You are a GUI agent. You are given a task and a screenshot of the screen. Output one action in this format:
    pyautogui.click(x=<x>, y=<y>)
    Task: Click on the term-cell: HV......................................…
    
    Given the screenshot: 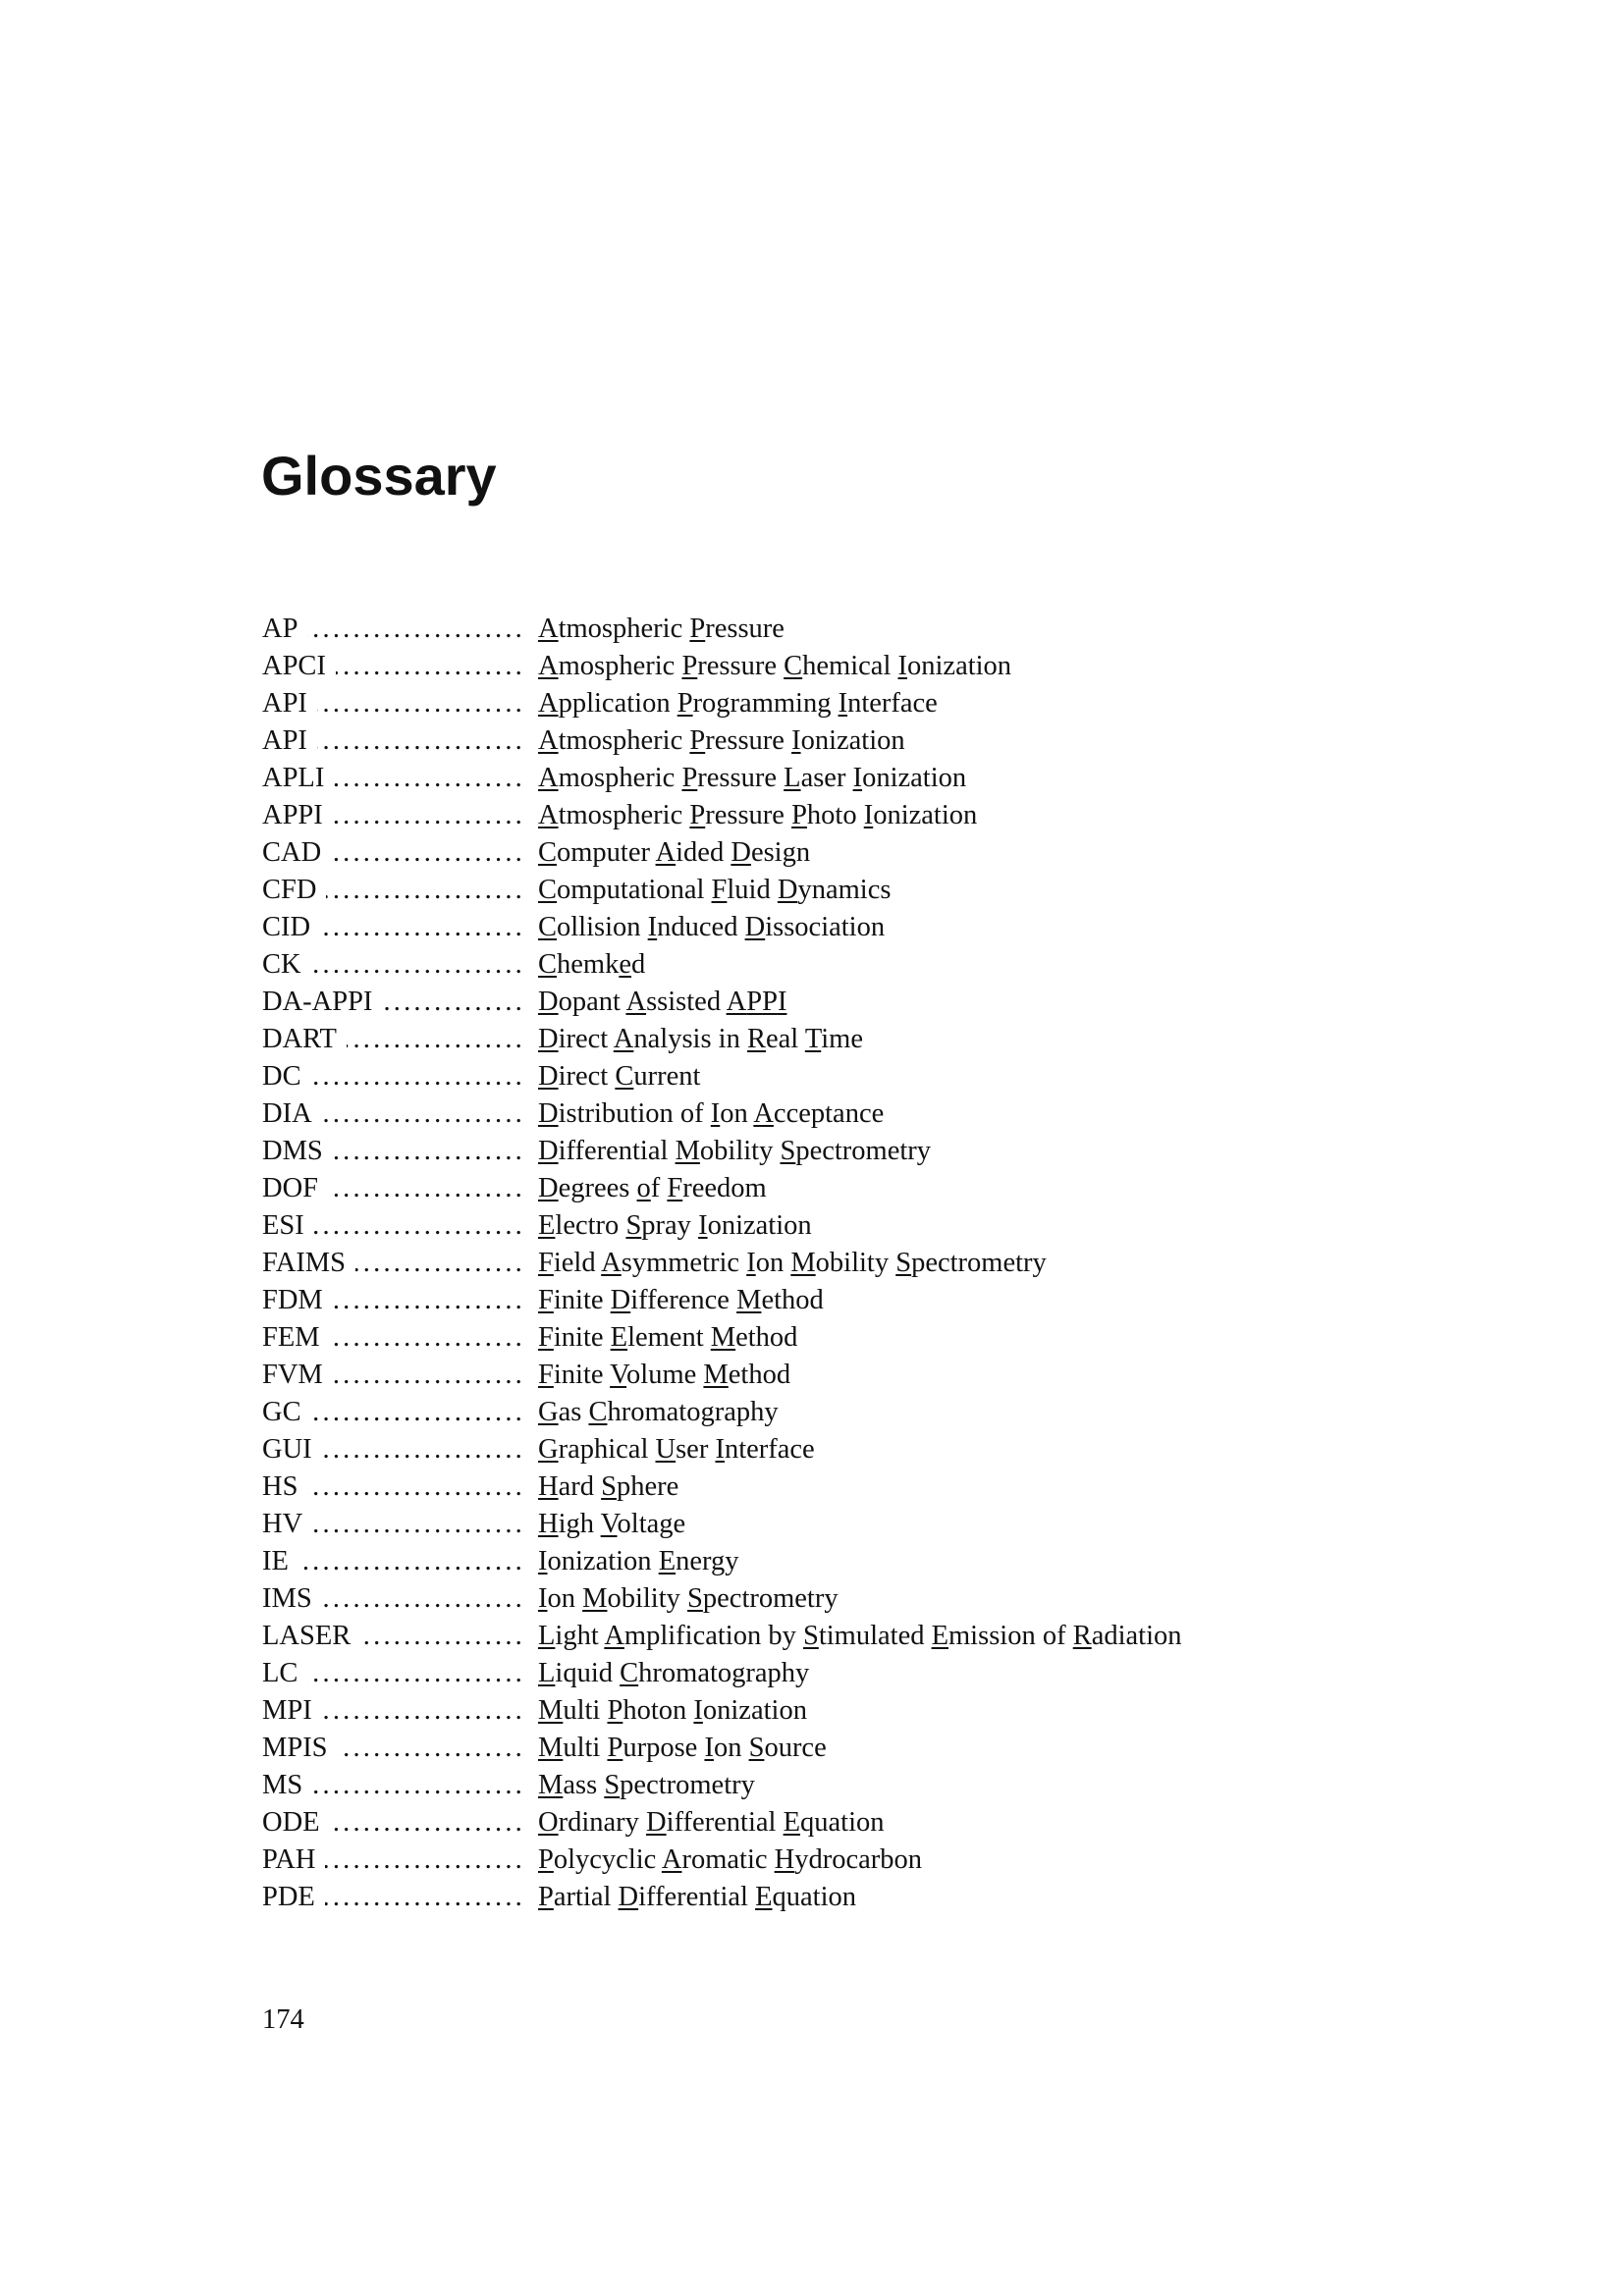 What is the action you would take?
    pyautogui.click(x=393, y=1524)
    